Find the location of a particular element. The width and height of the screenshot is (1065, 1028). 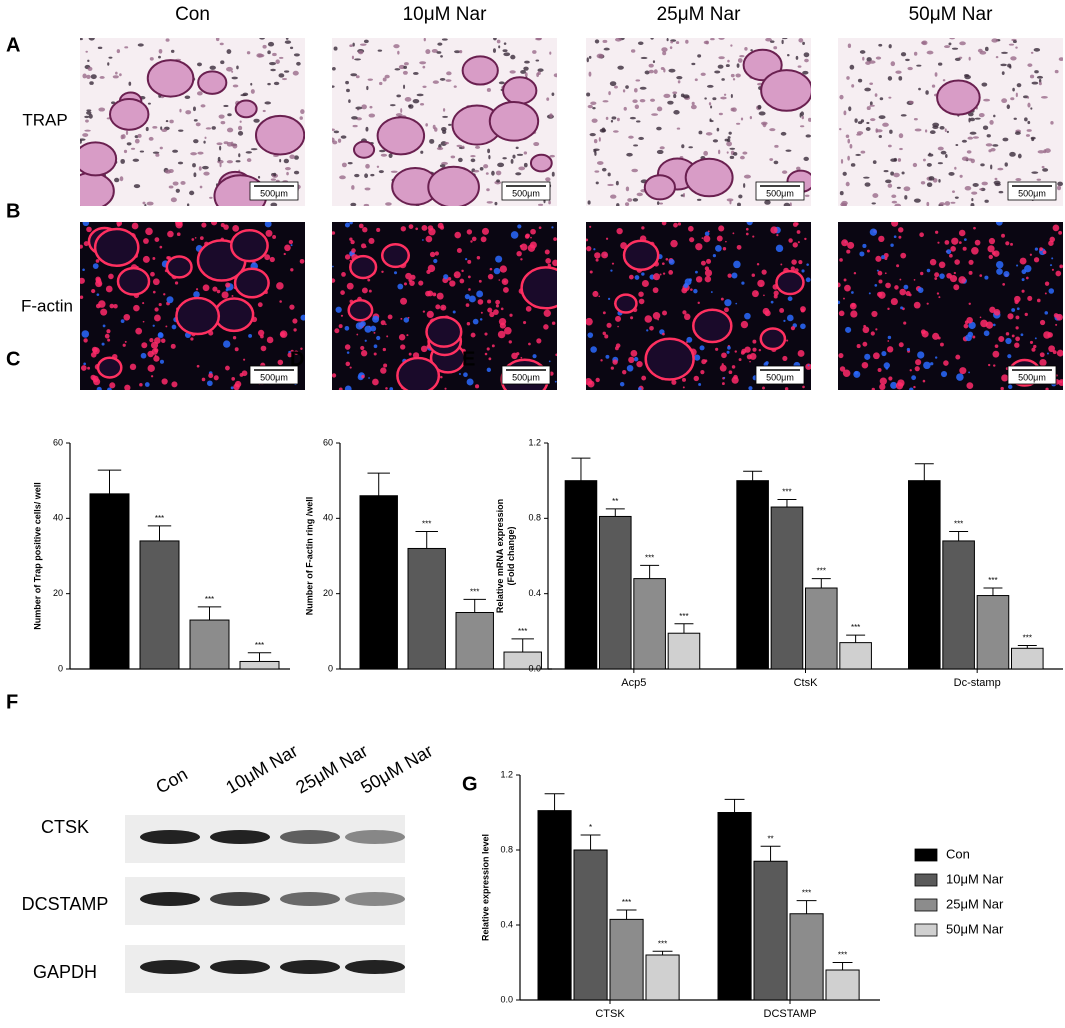

bar is located at coordinates (787, 588).